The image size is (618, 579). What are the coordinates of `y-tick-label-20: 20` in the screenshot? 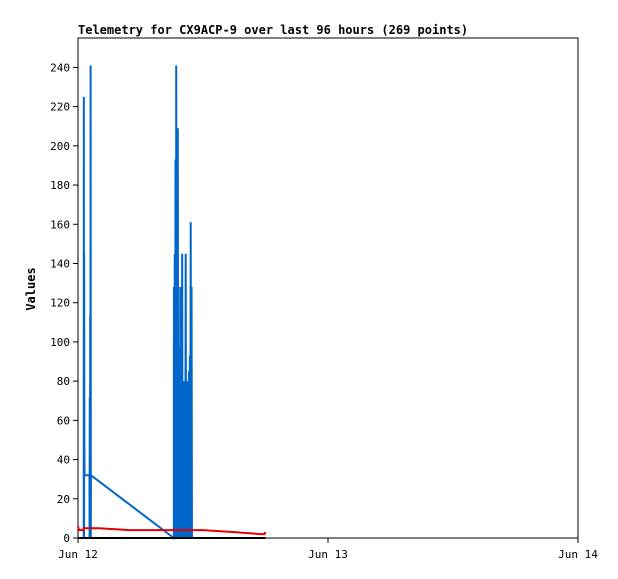 It's located at (63, 499).